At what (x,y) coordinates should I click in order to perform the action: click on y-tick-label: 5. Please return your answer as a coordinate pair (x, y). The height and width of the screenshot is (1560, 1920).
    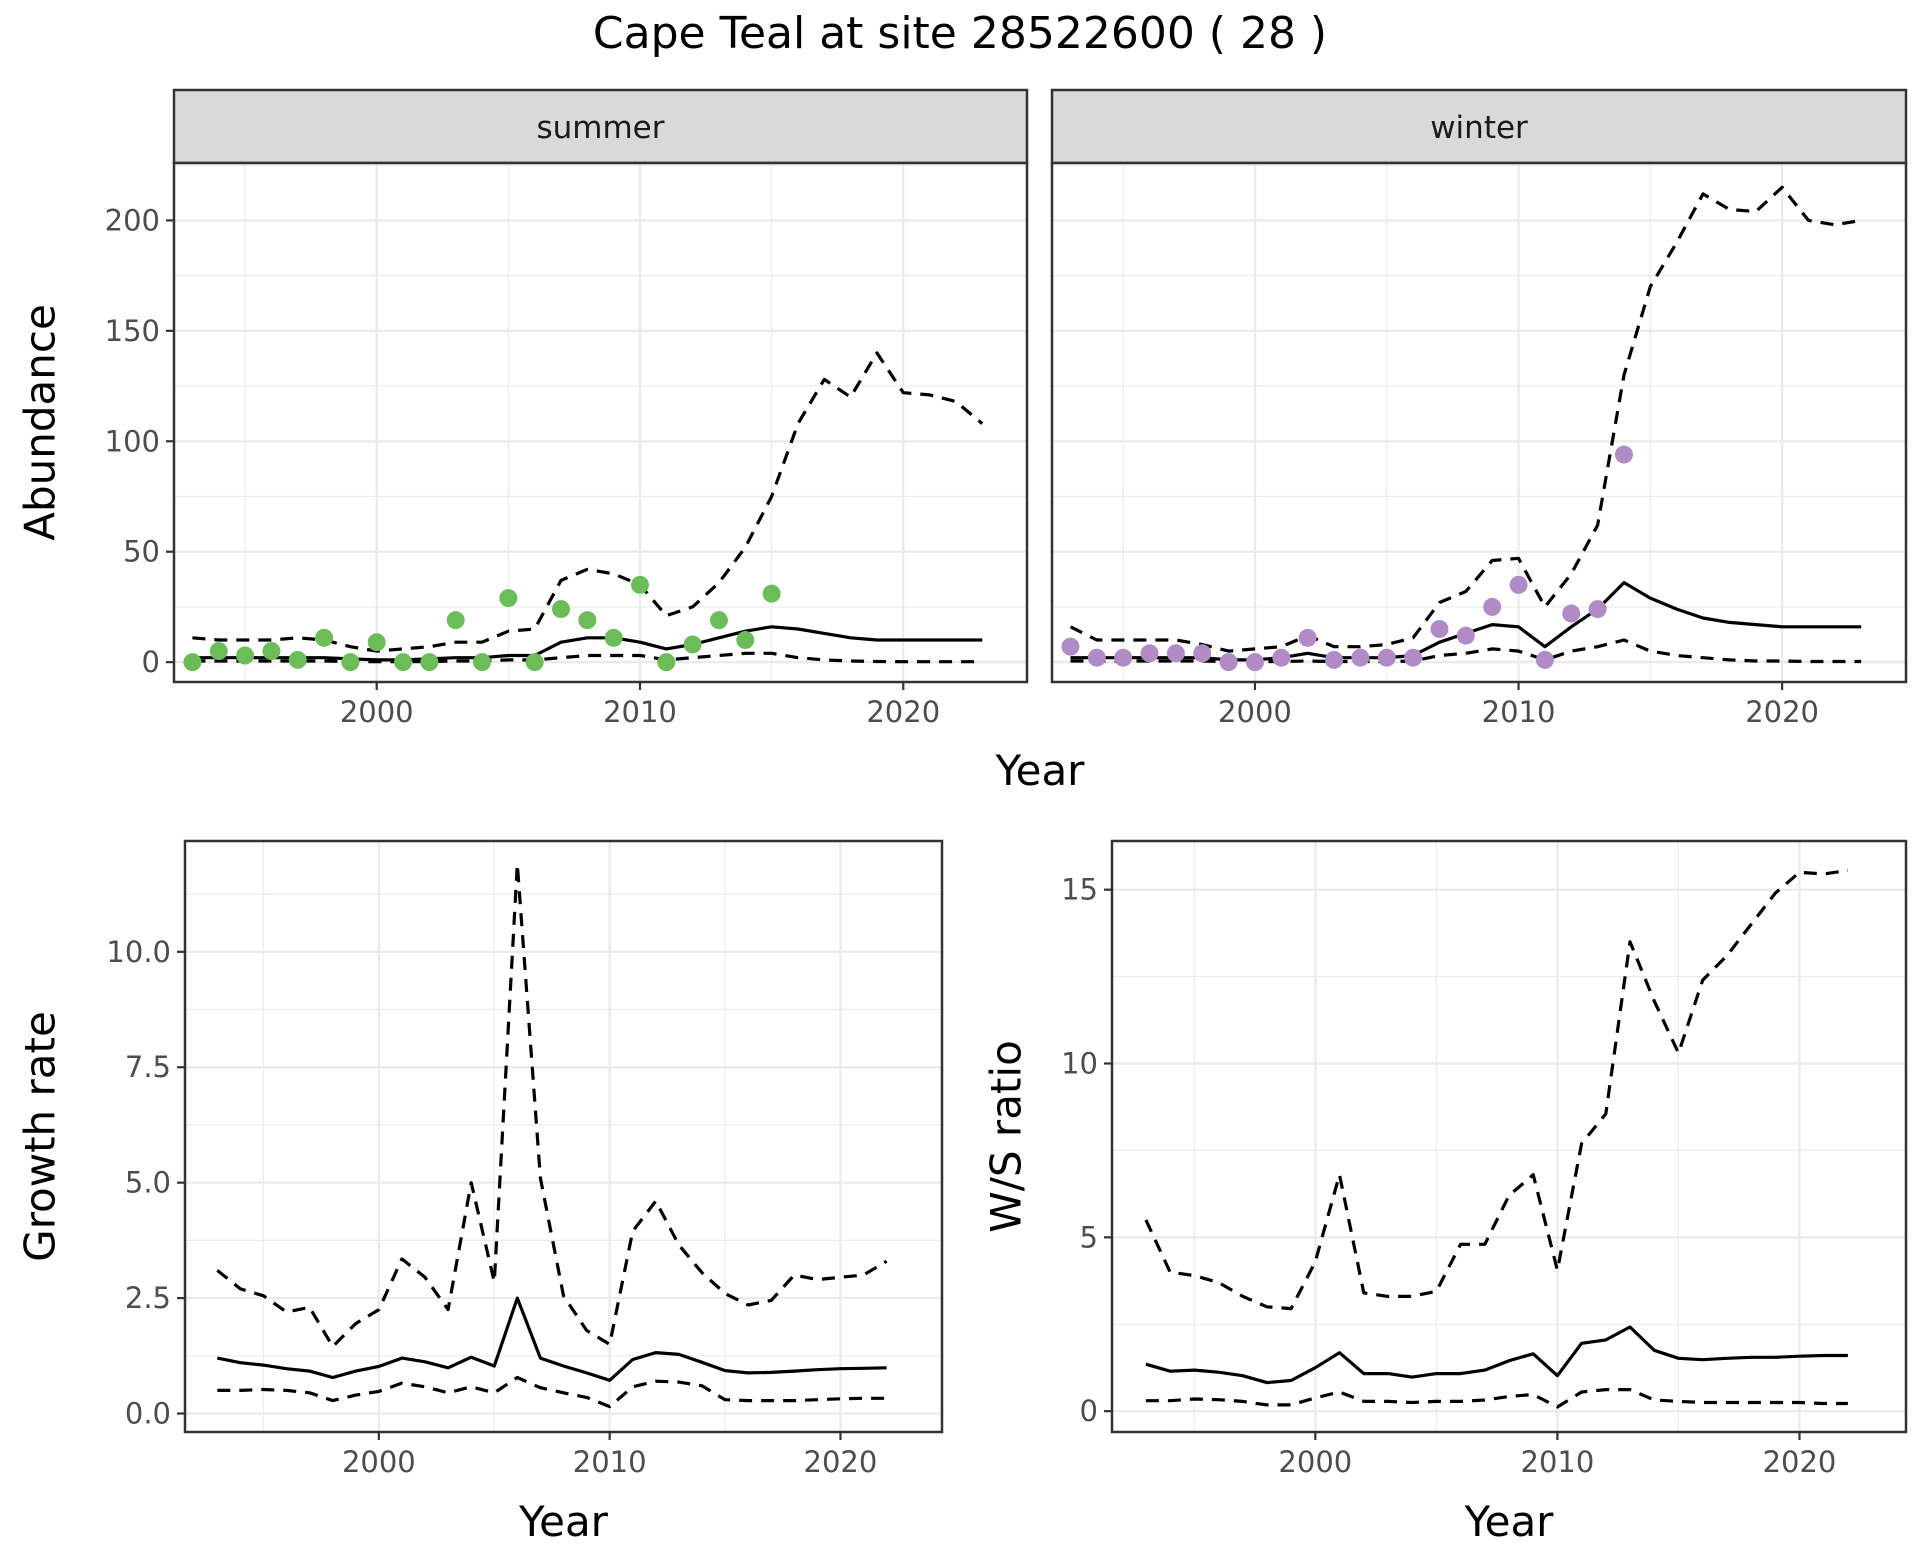
    Looking at the image, I should click on (1089, 1237).